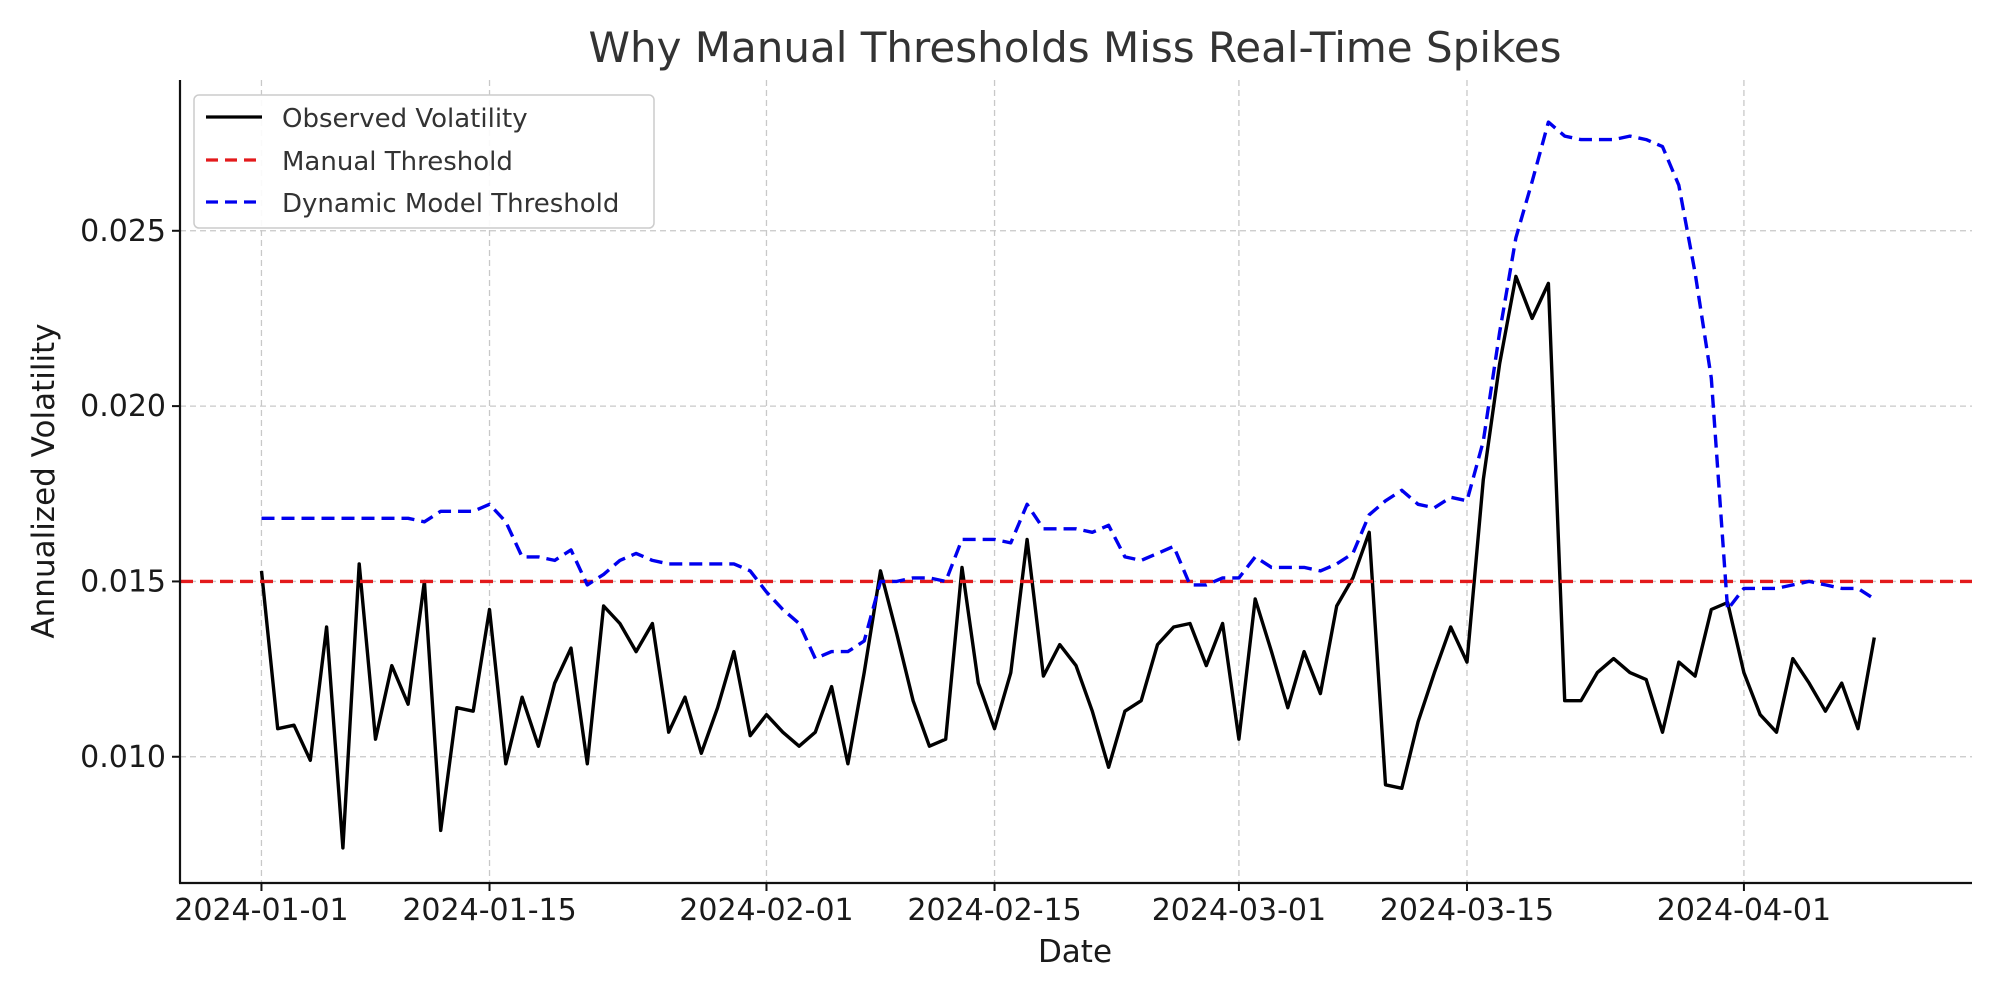 This screenshot has width=2000, height=1000. What do you see at coordinates (1075, 952) in the screenshot?
I see `x-axis-label: Date` at bounding box center [1075, 952].